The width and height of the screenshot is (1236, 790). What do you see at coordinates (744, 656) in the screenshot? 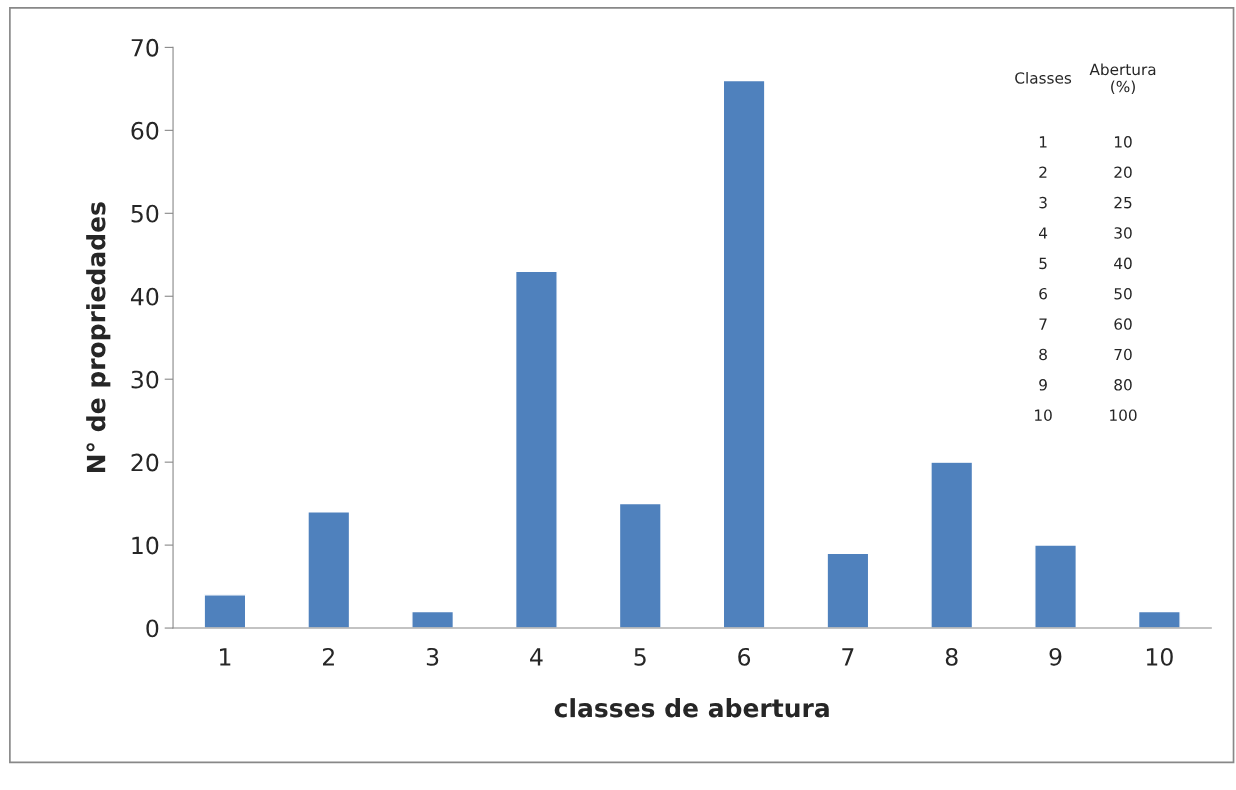
I see `x-tick-label: 6` at bounding box center [744, 656].